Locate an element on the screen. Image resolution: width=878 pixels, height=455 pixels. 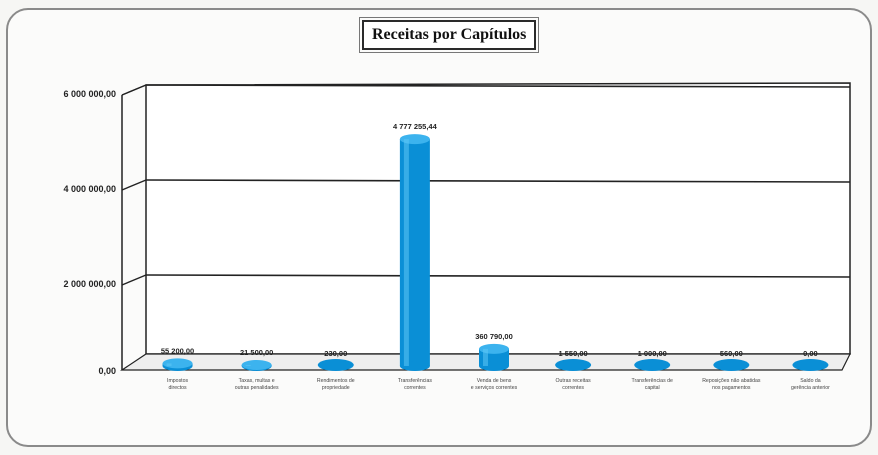
x-tick-label-line: directos is located at coordinates (177, 388).